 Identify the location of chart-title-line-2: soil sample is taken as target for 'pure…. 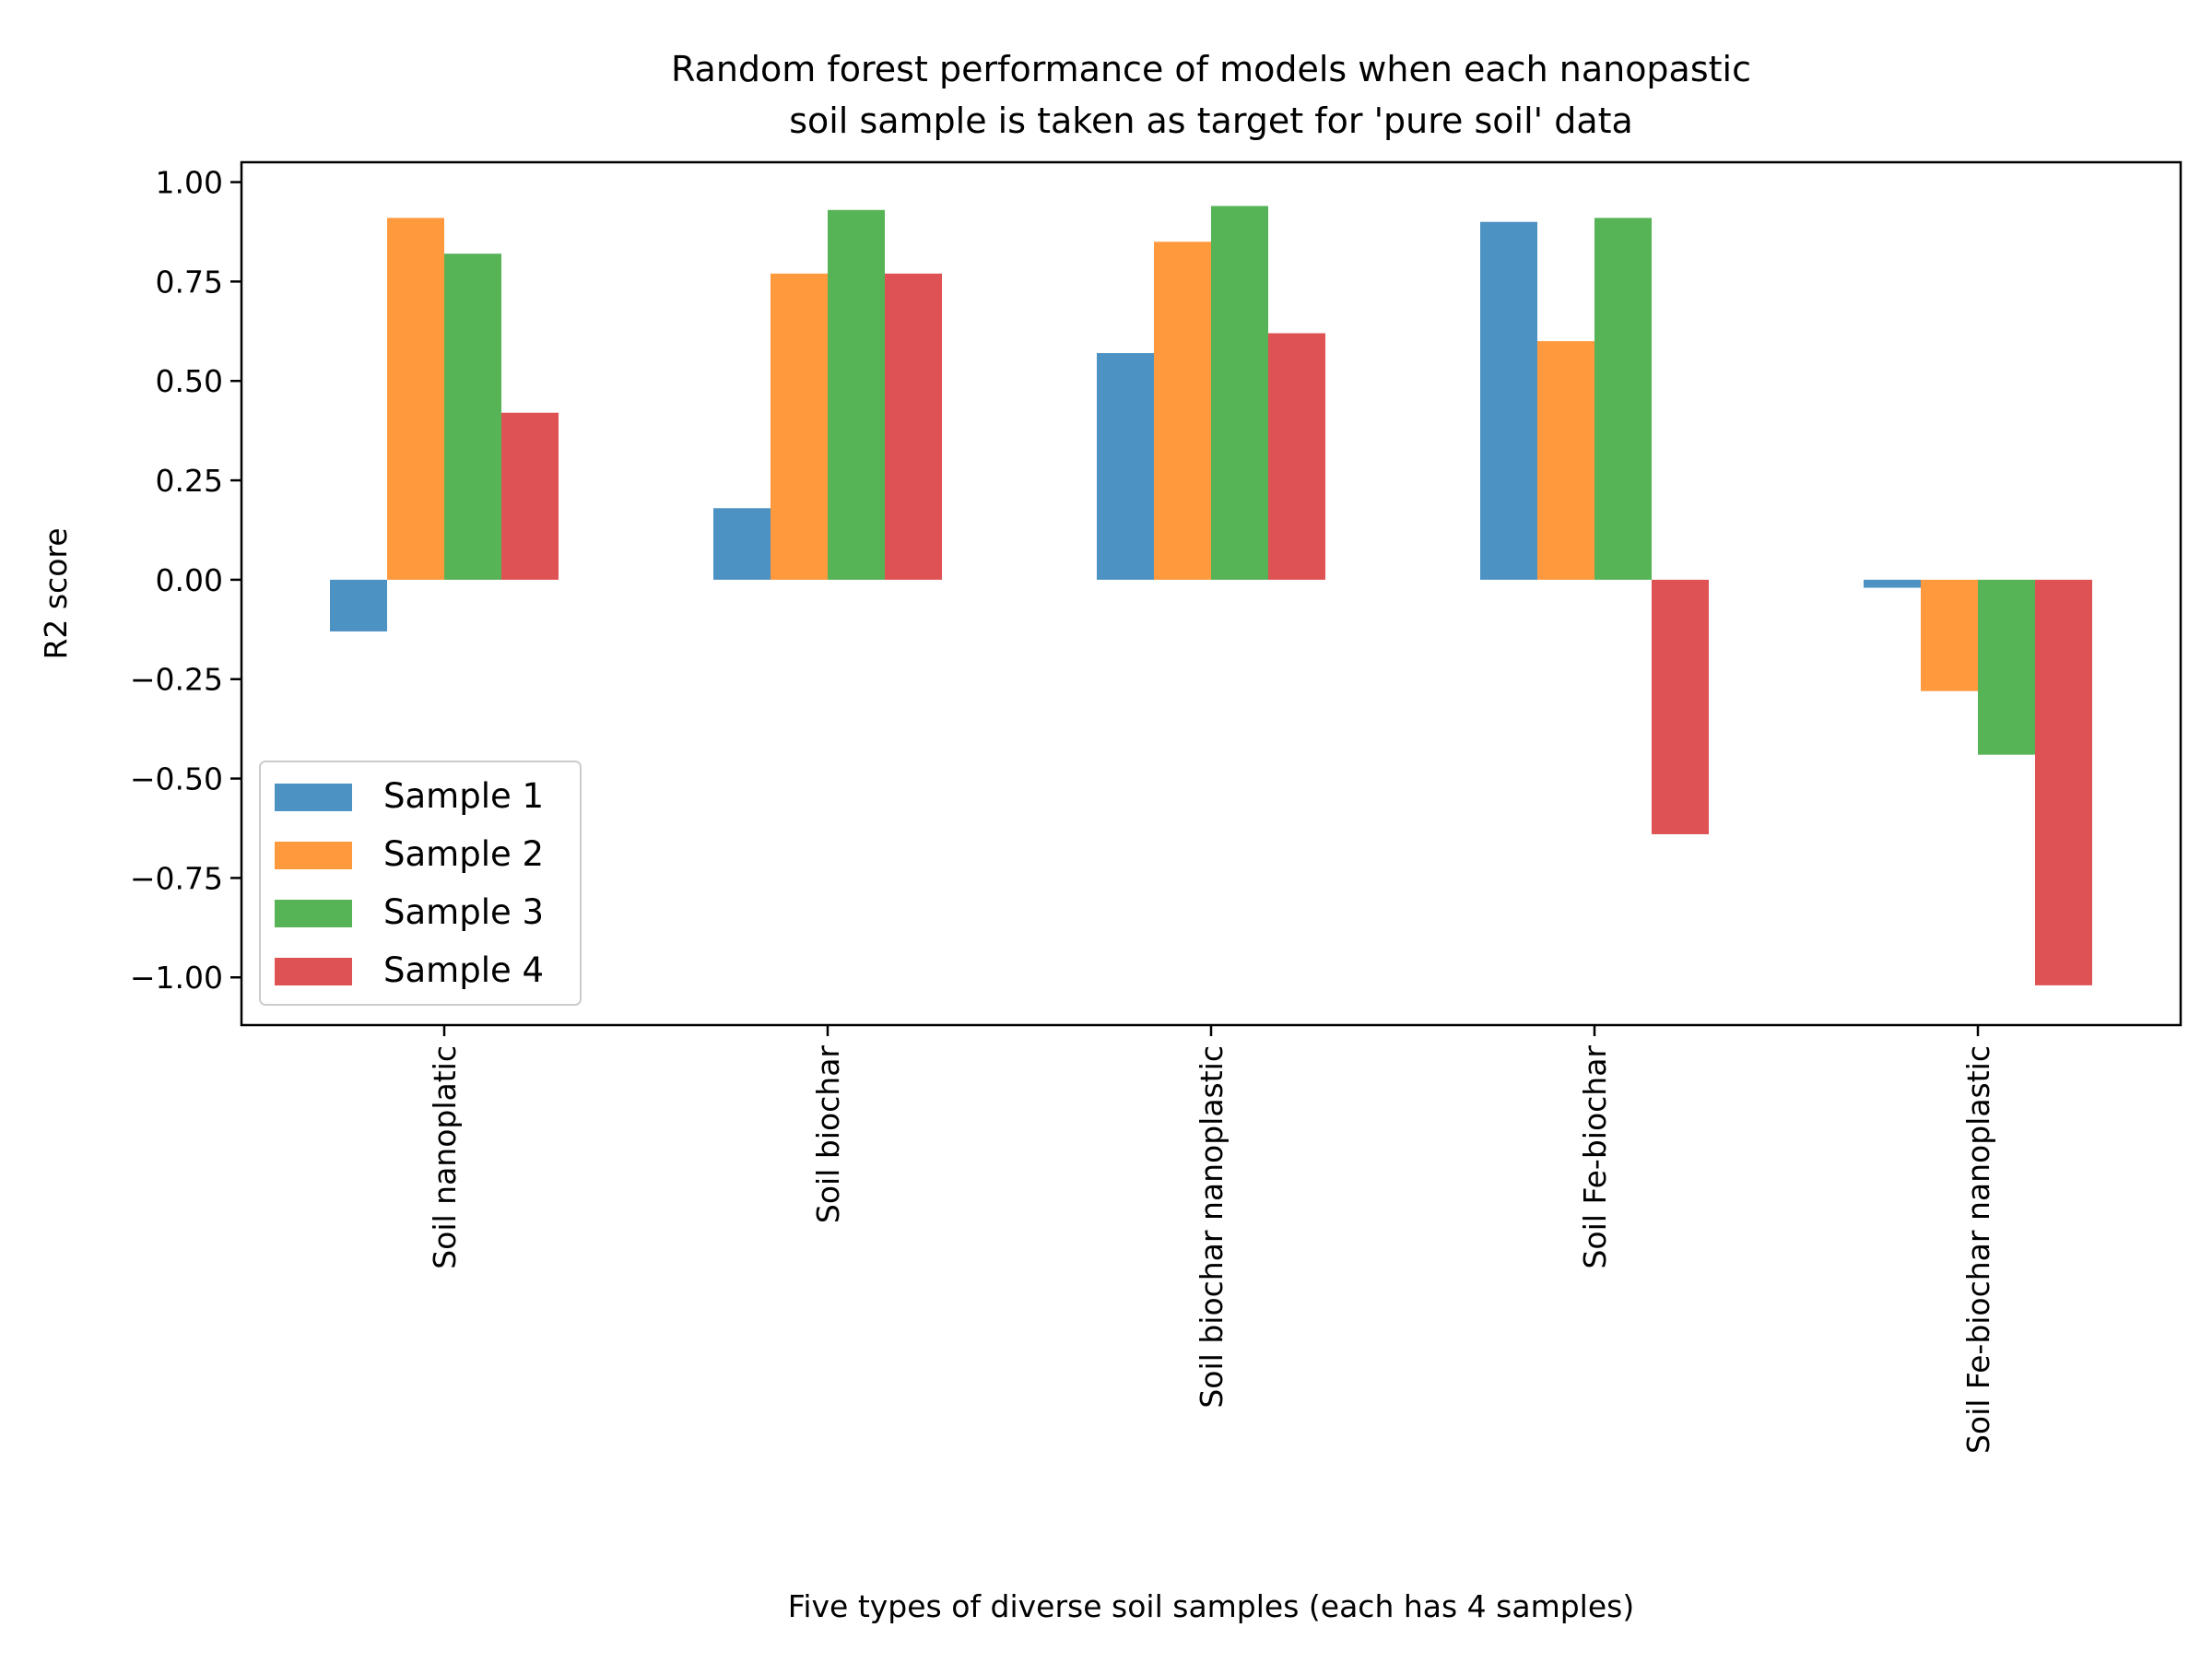
(1211, 120).